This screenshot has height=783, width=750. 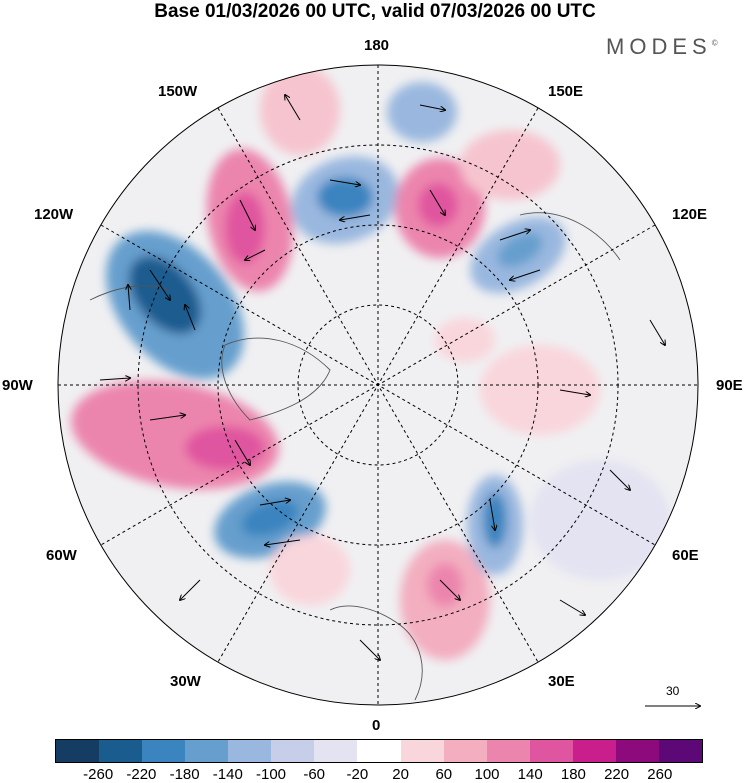 What do you see at coordinates (178, 91) in the screenshot?
I see `lon-label-150w: 150W` at bounding box center [178, 91].